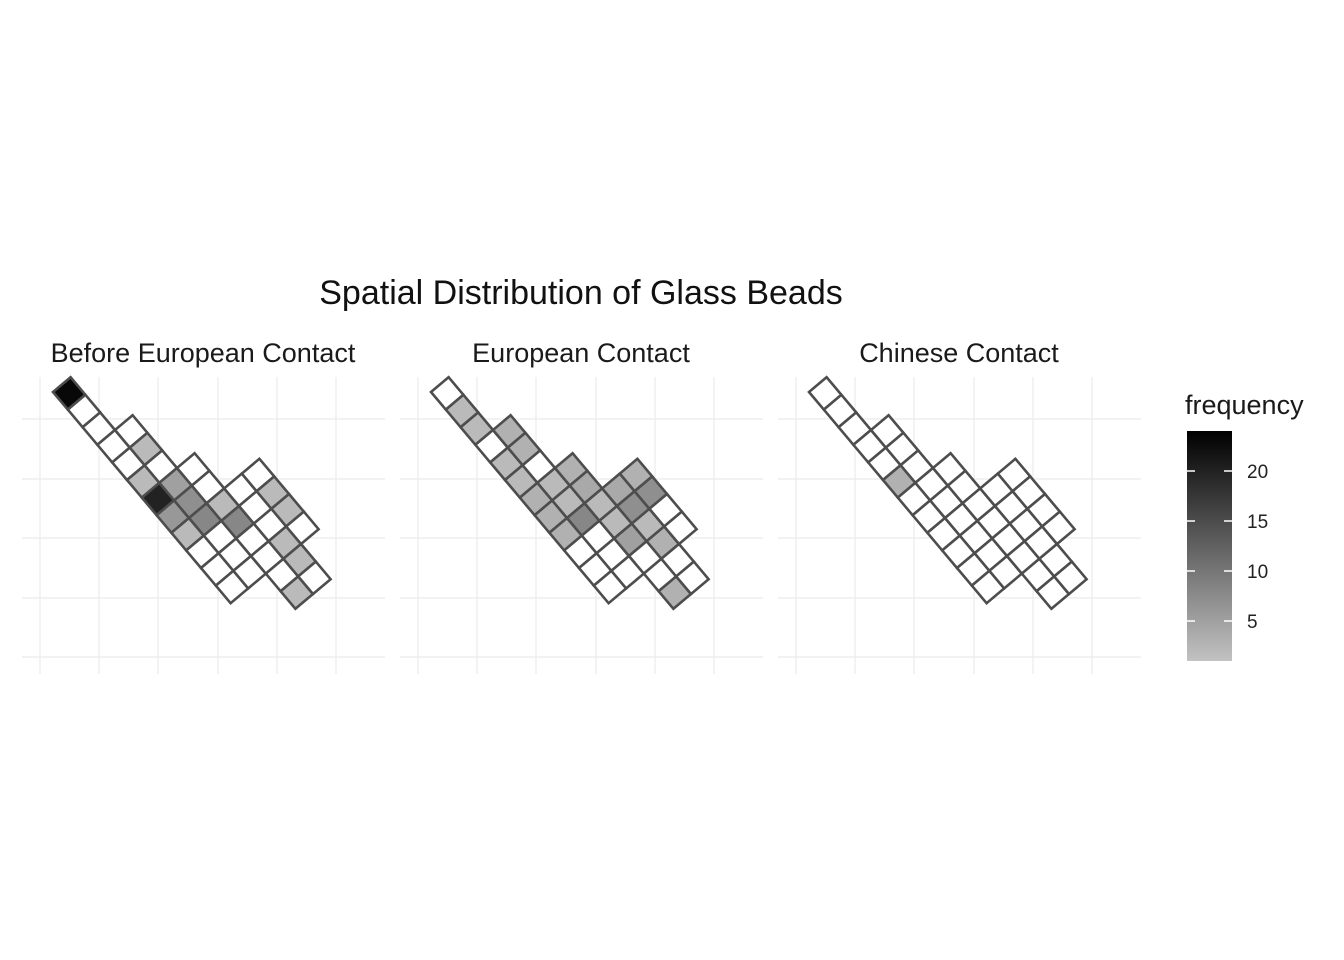  Describe the element at coordinates (1257, 472) in the screenshot. I see `legend-tick-label: 20` at that location.